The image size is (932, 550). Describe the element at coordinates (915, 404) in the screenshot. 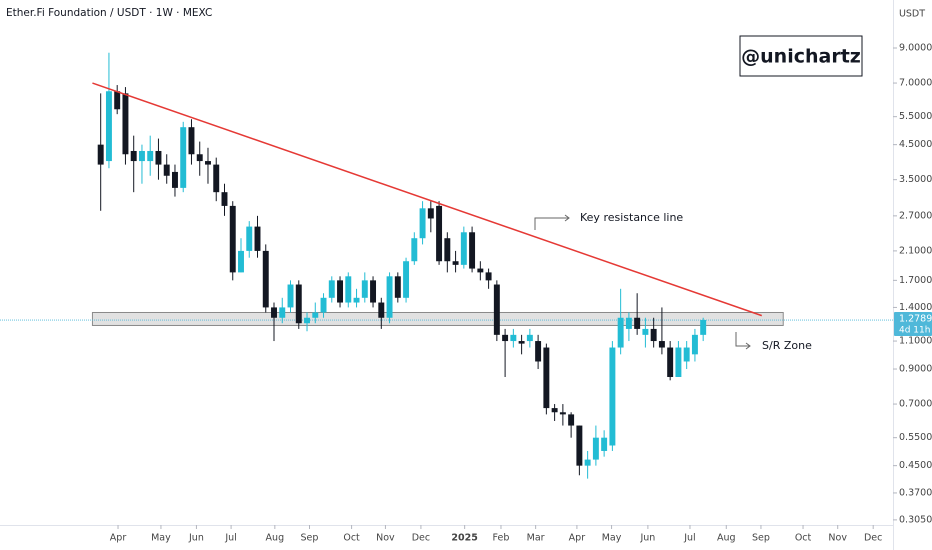

I see `y-tick-label: 0.7000` at that location.